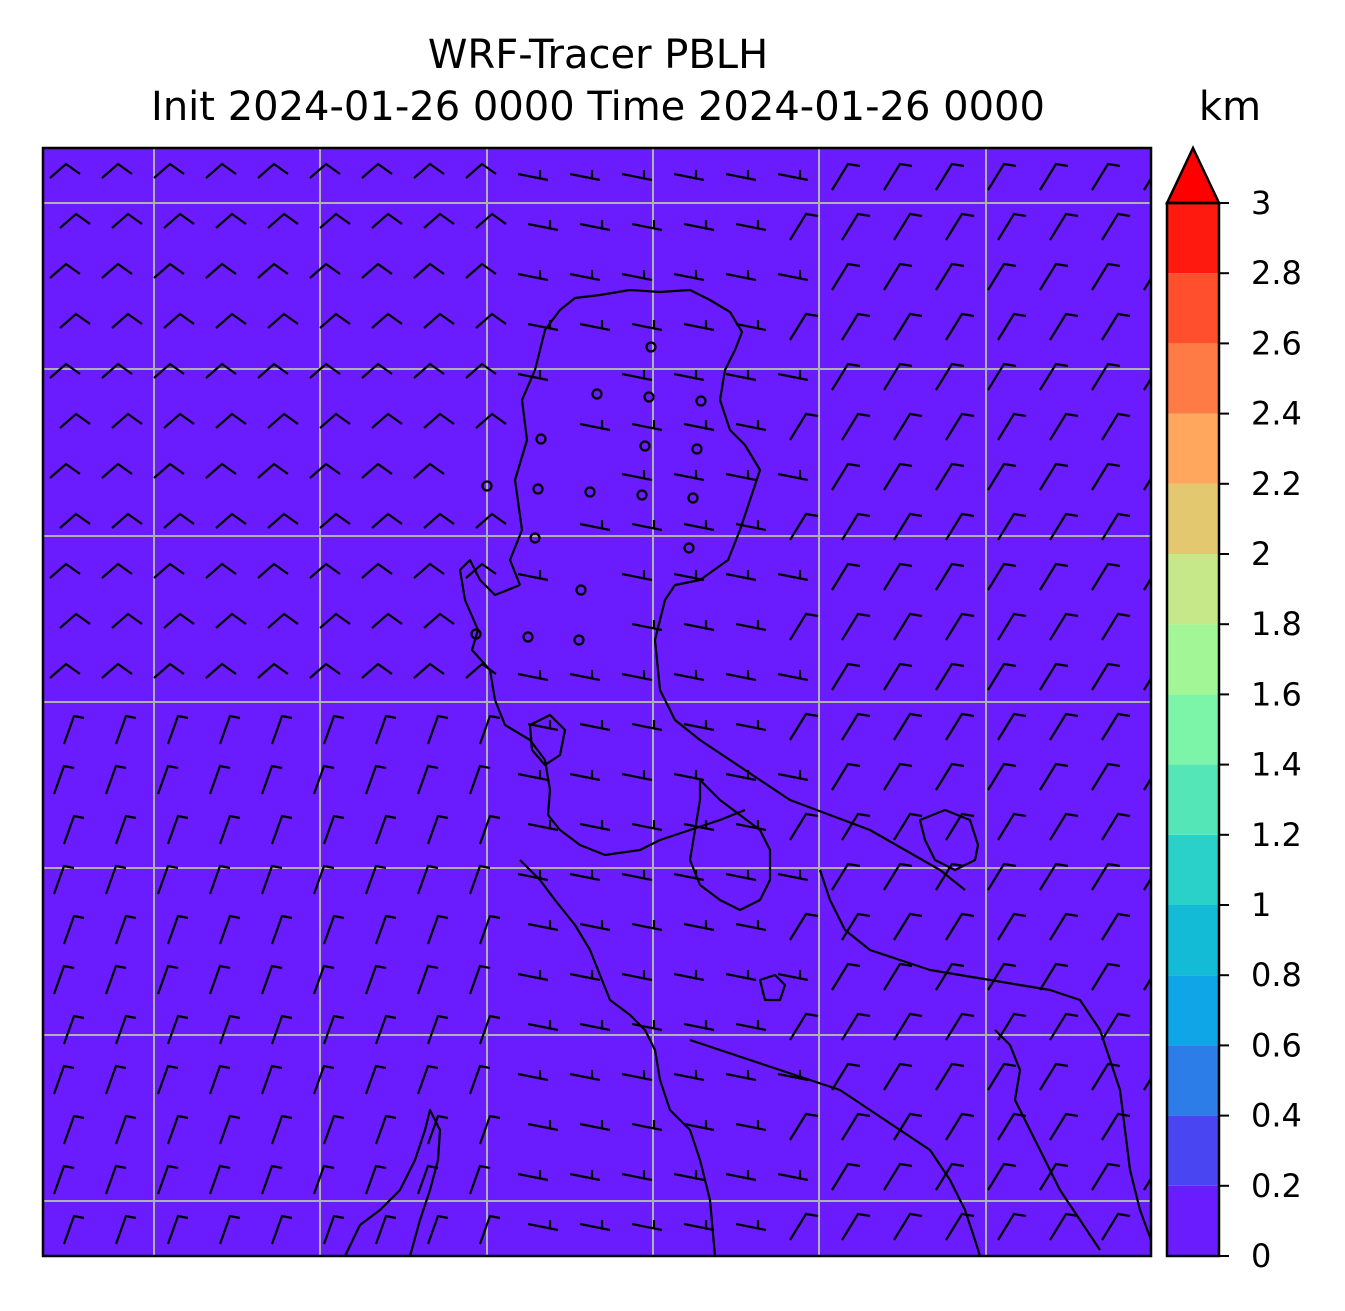 The height and width of the screenshot is (1311, 1345). I want to click on colorbar-tick-label: 0.8, so click(1276, 975).